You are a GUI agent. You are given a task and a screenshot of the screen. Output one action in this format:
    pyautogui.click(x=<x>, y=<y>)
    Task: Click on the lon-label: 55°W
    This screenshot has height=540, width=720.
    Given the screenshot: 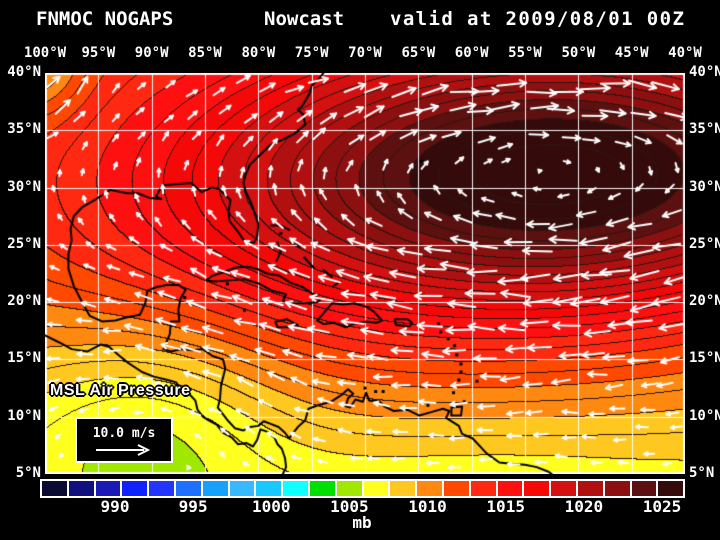 What is the action you would take?
    pyautogui.click(x=525, y=53)
    